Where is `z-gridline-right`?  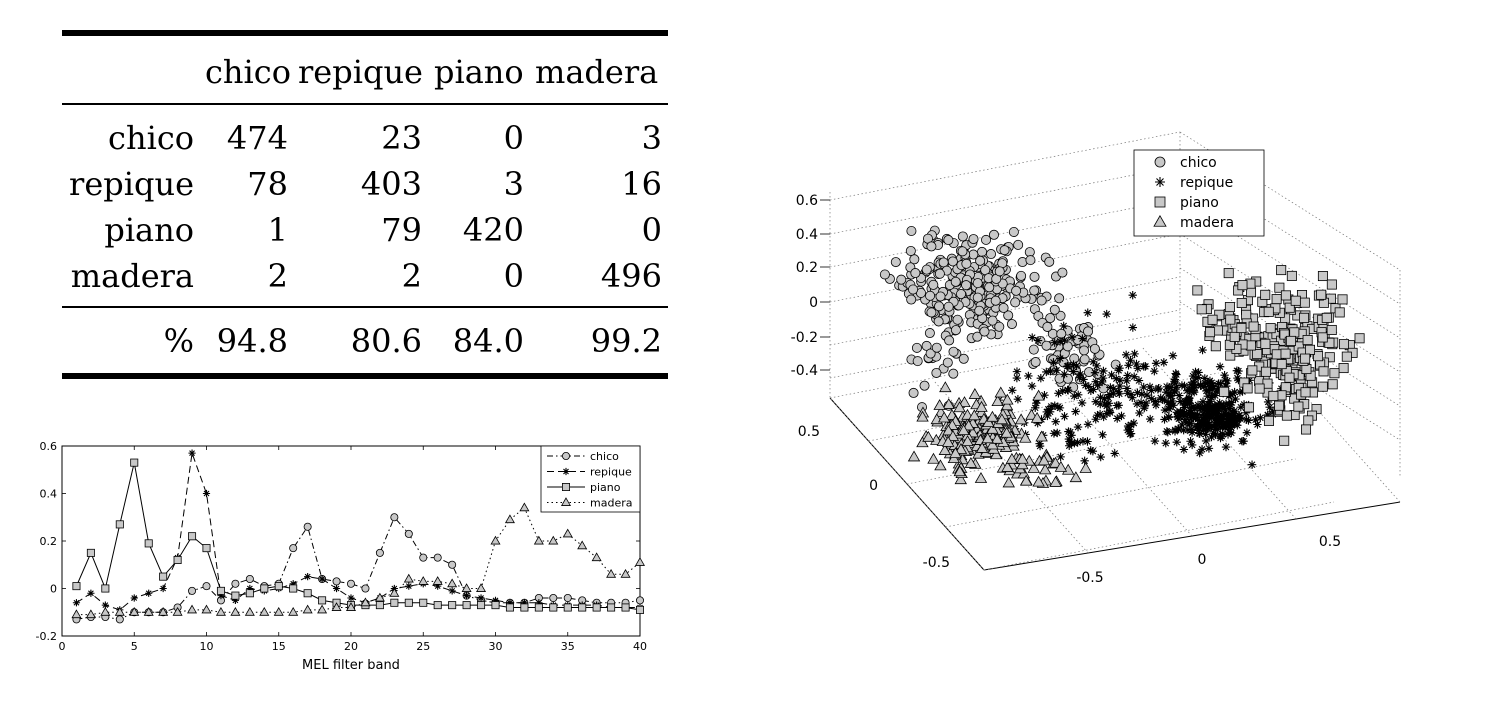 z-gridline-right is located at coordinates (1290, 303).